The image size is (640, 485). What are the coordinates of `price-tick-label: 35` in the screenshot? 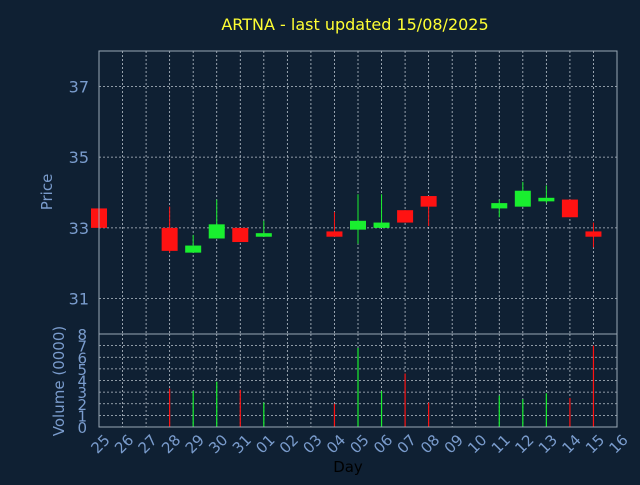 It's located at (79, 157).